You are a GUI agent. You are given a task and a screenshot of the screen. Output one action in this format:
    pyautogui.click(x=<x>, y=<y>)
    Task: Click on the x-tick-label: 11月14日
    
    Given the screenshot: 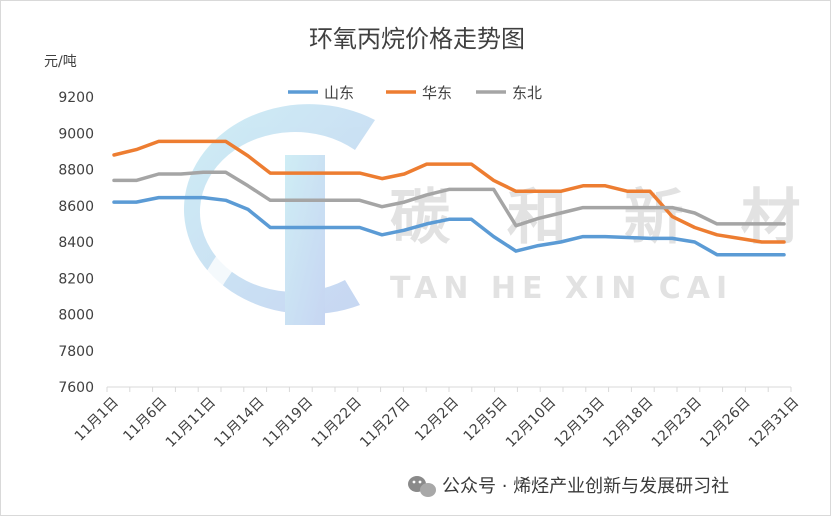 What is the action you would take?
    pyautogui.click(x=239, y=423)
    